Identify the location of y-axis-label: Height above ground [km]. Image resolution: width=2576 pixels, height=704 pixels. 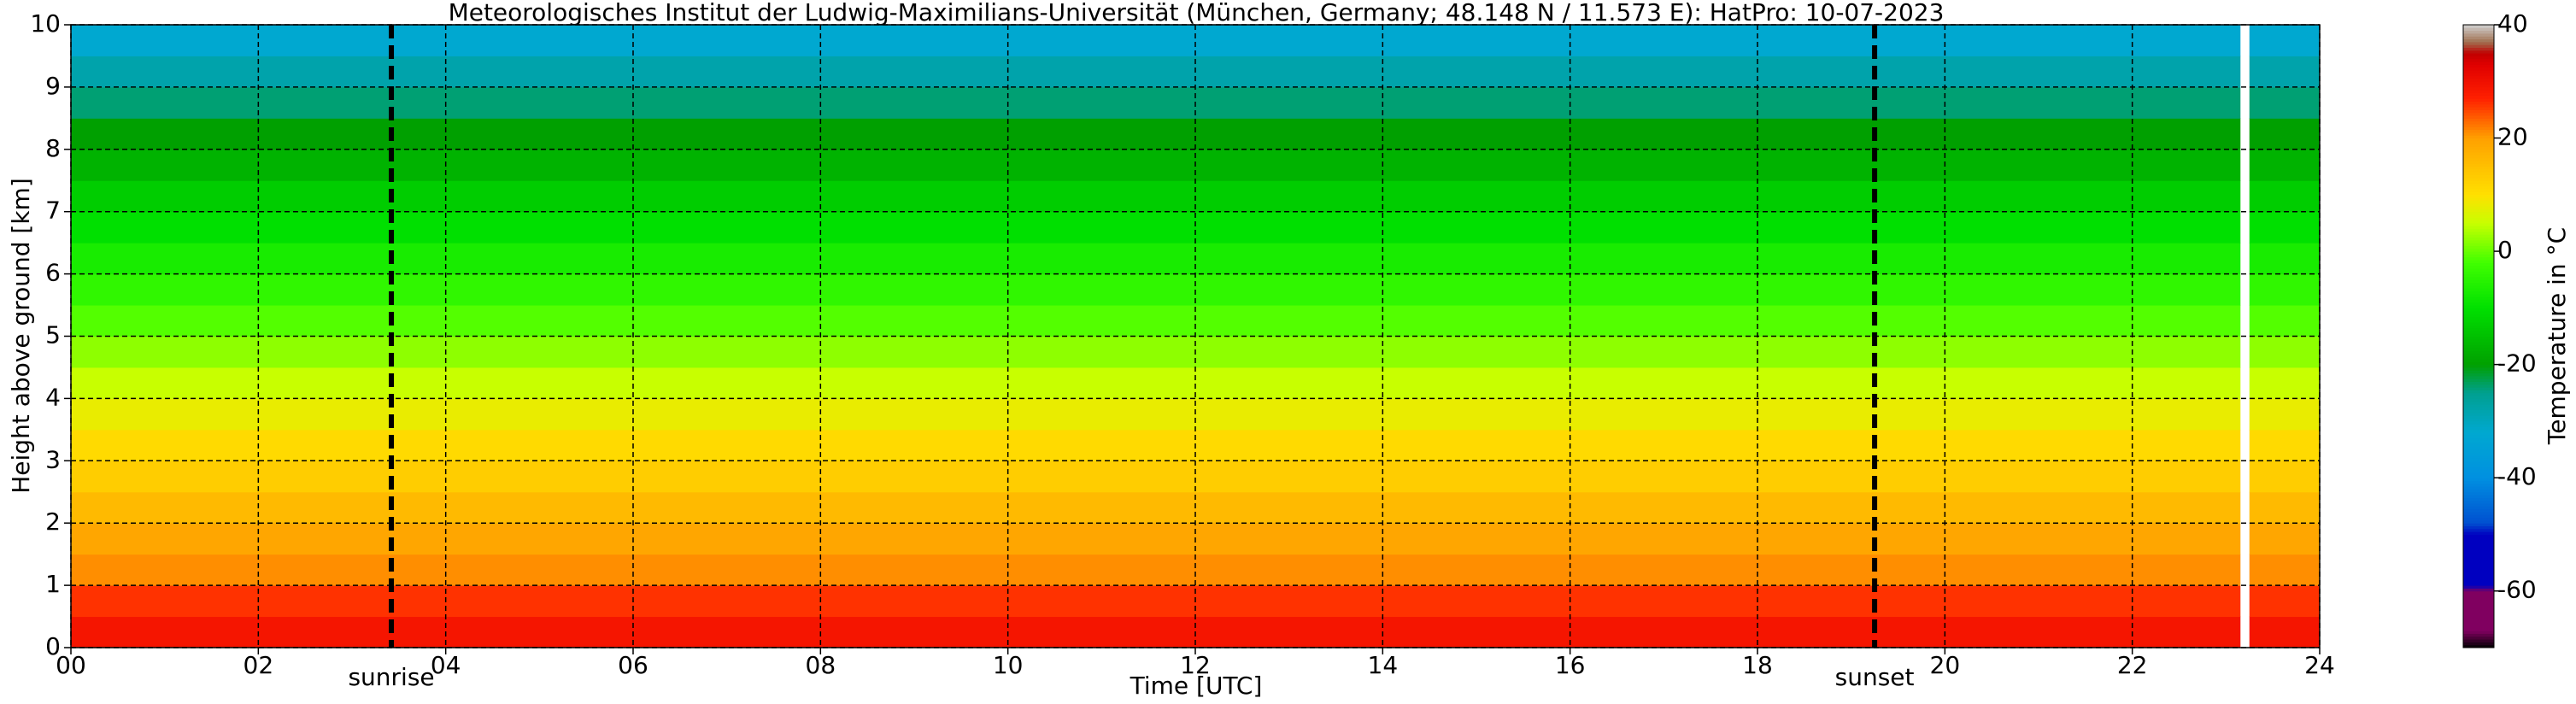
(21, 336).